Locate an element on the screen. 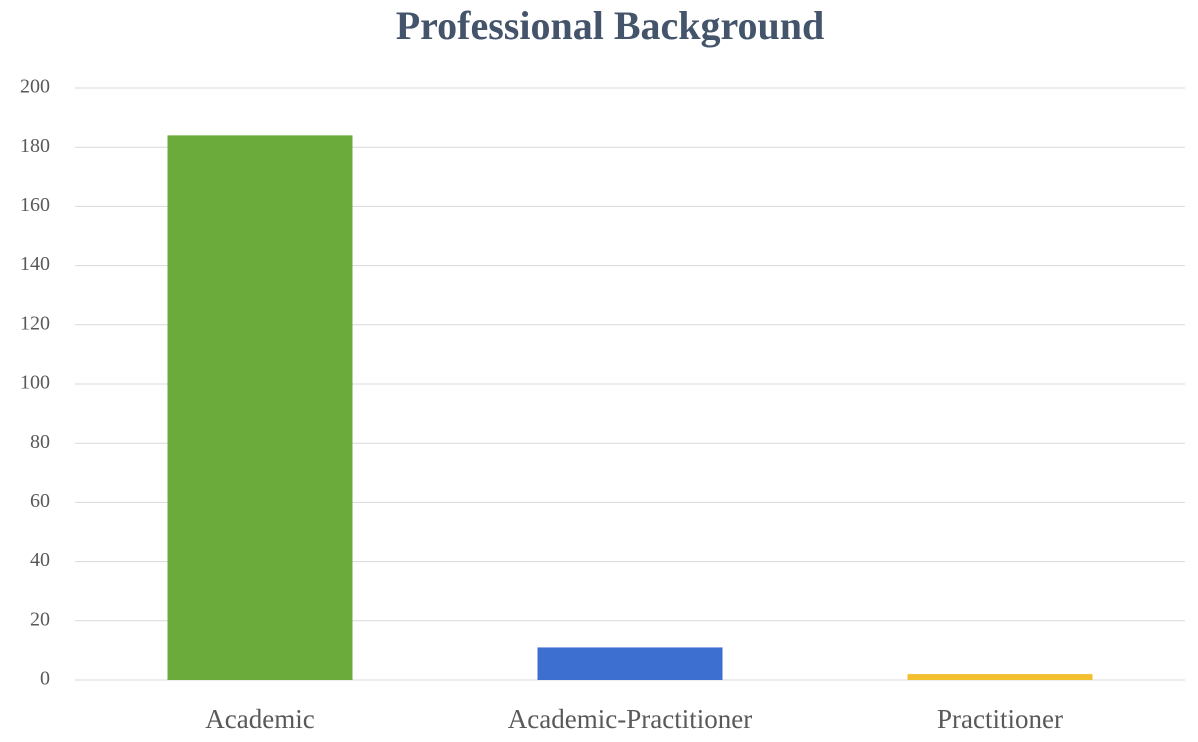 The image size is (1198, 742). y-tick-label: 0 is located at coordinates (45, 679).